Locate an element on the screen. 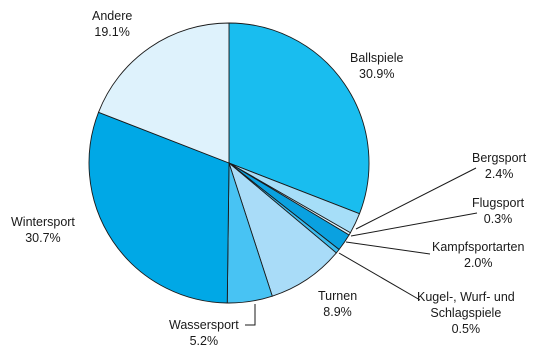 The image size is (533, 349). pie-slice-andere is located at coordinates (163, 93).